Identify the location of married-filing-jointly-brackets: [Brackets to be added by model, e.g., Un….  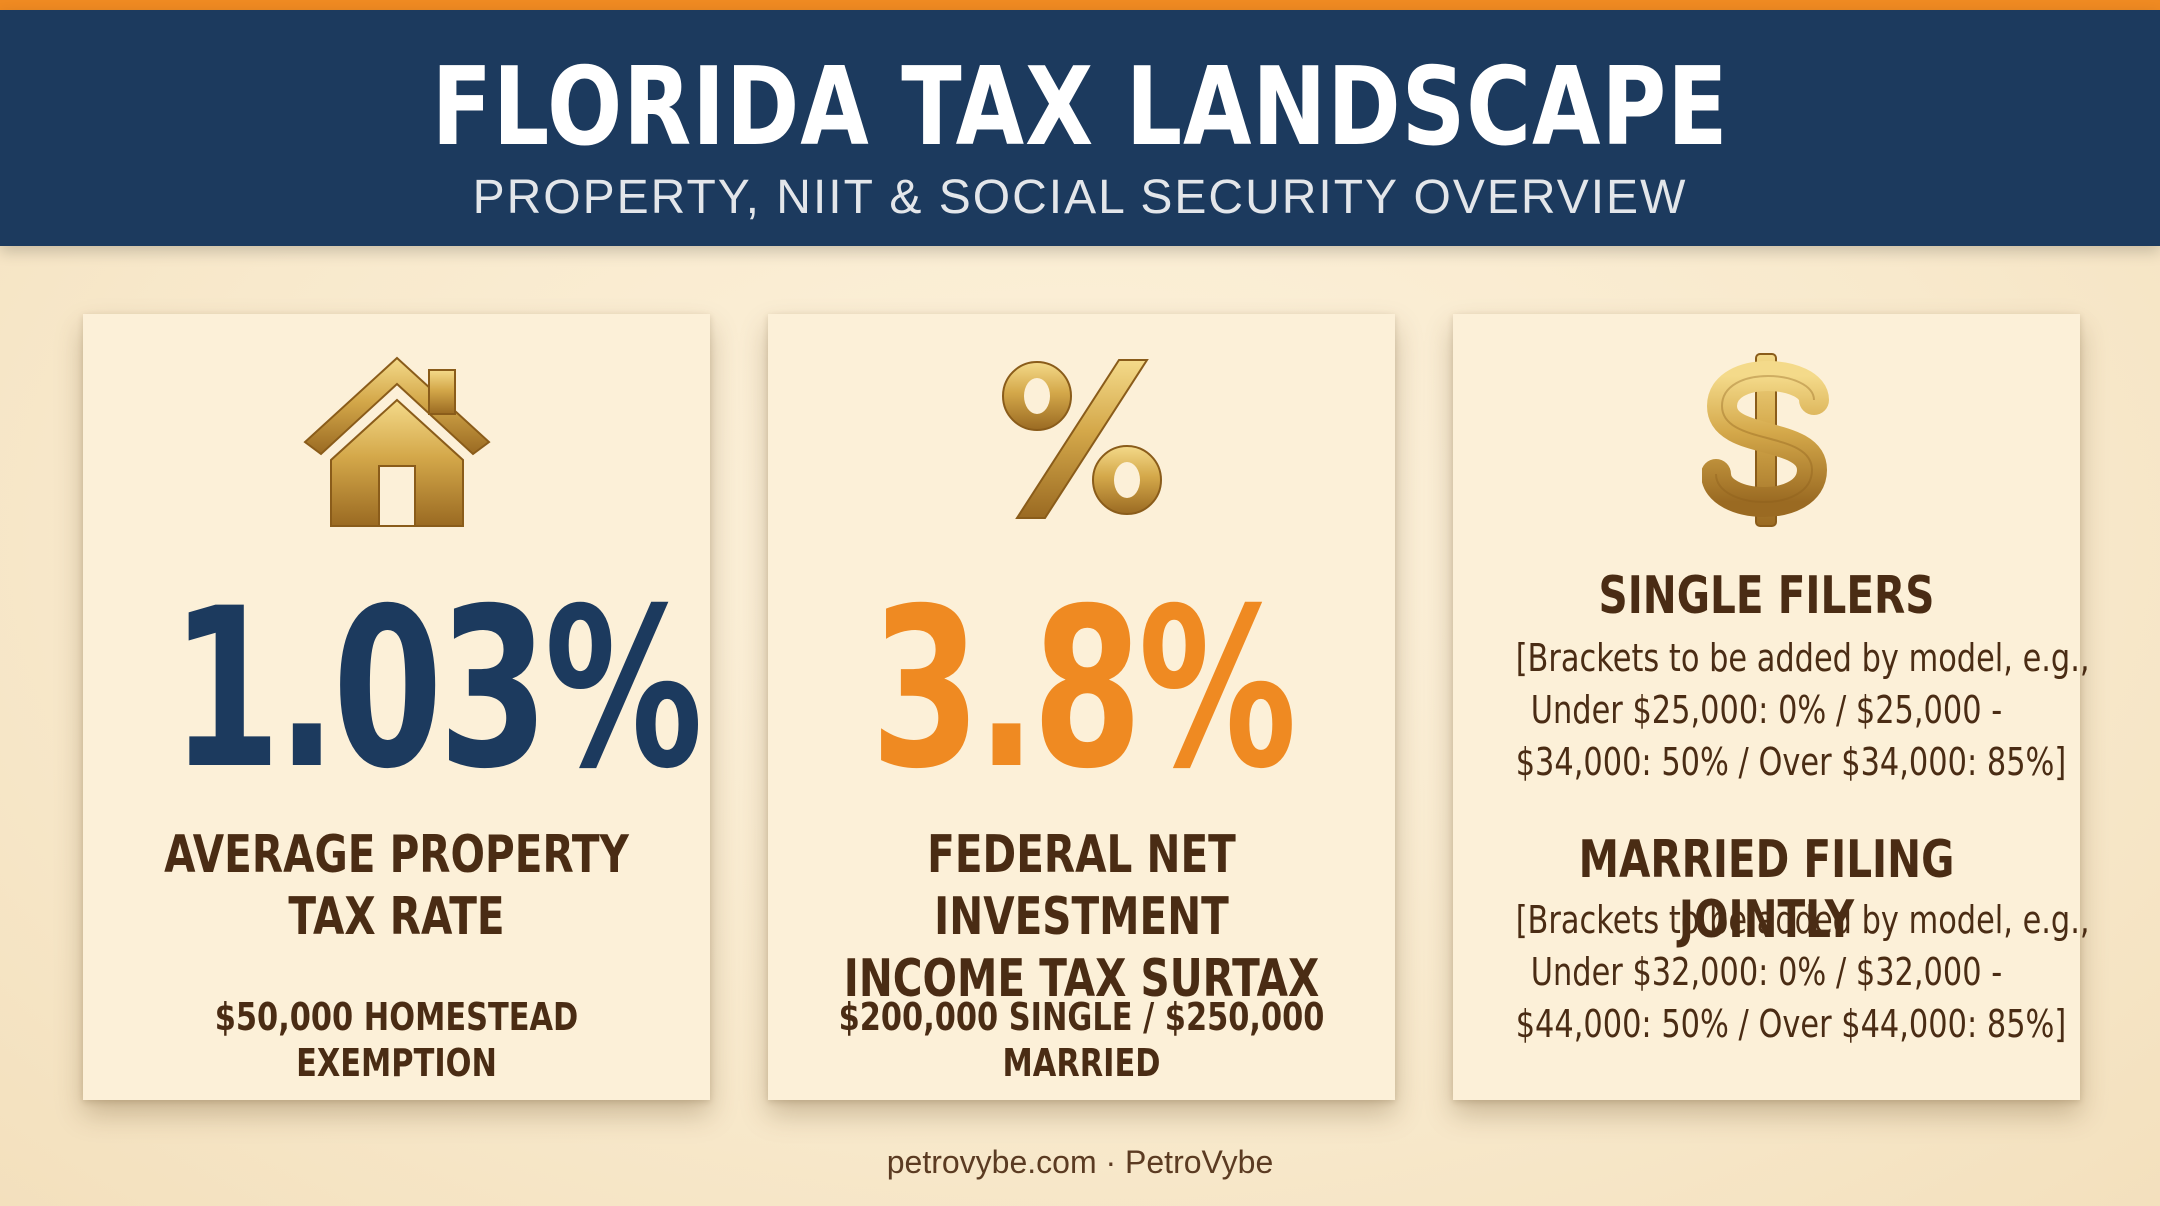
(1802, 972).